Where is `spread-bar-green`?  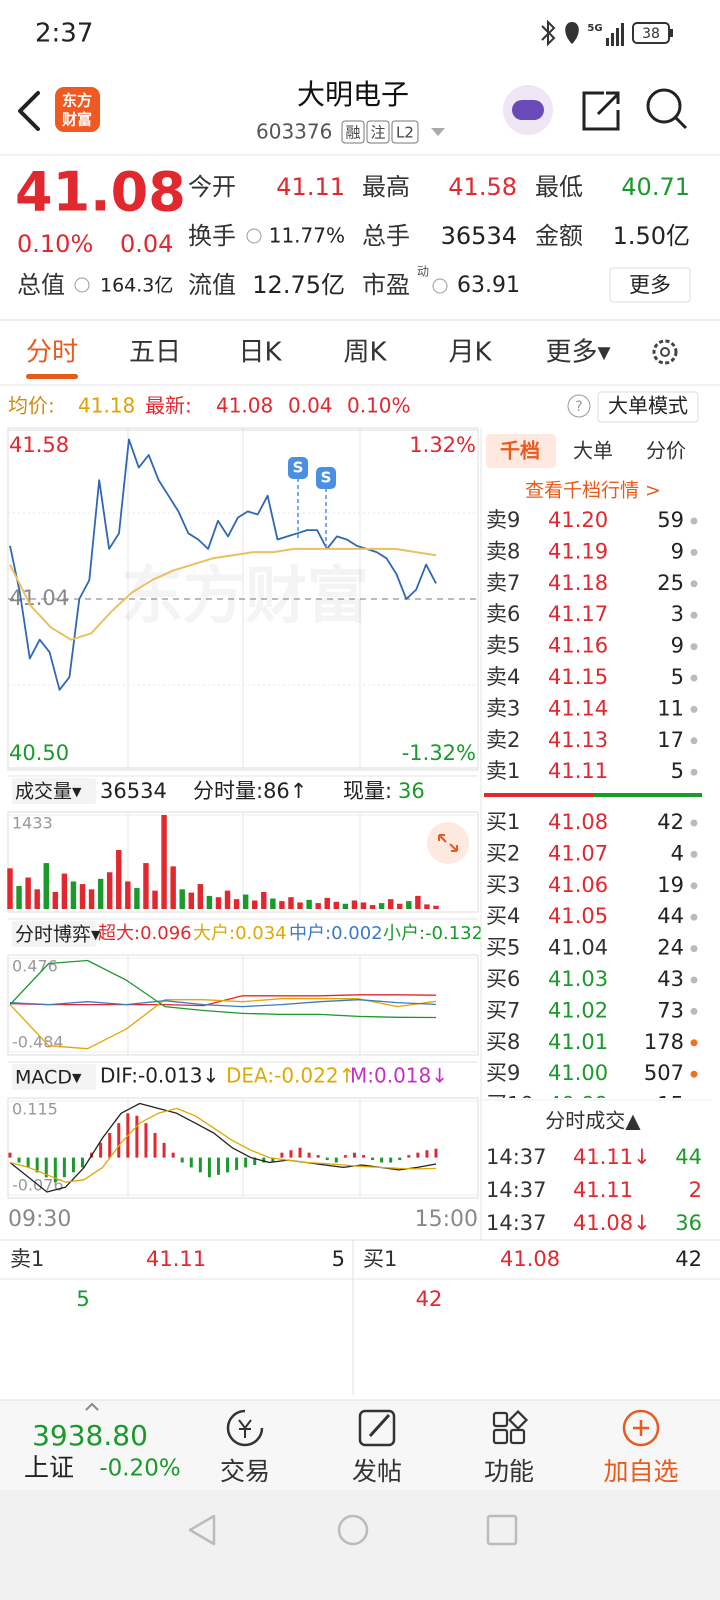
spread-bar-green is located at coordinates (648, 795).